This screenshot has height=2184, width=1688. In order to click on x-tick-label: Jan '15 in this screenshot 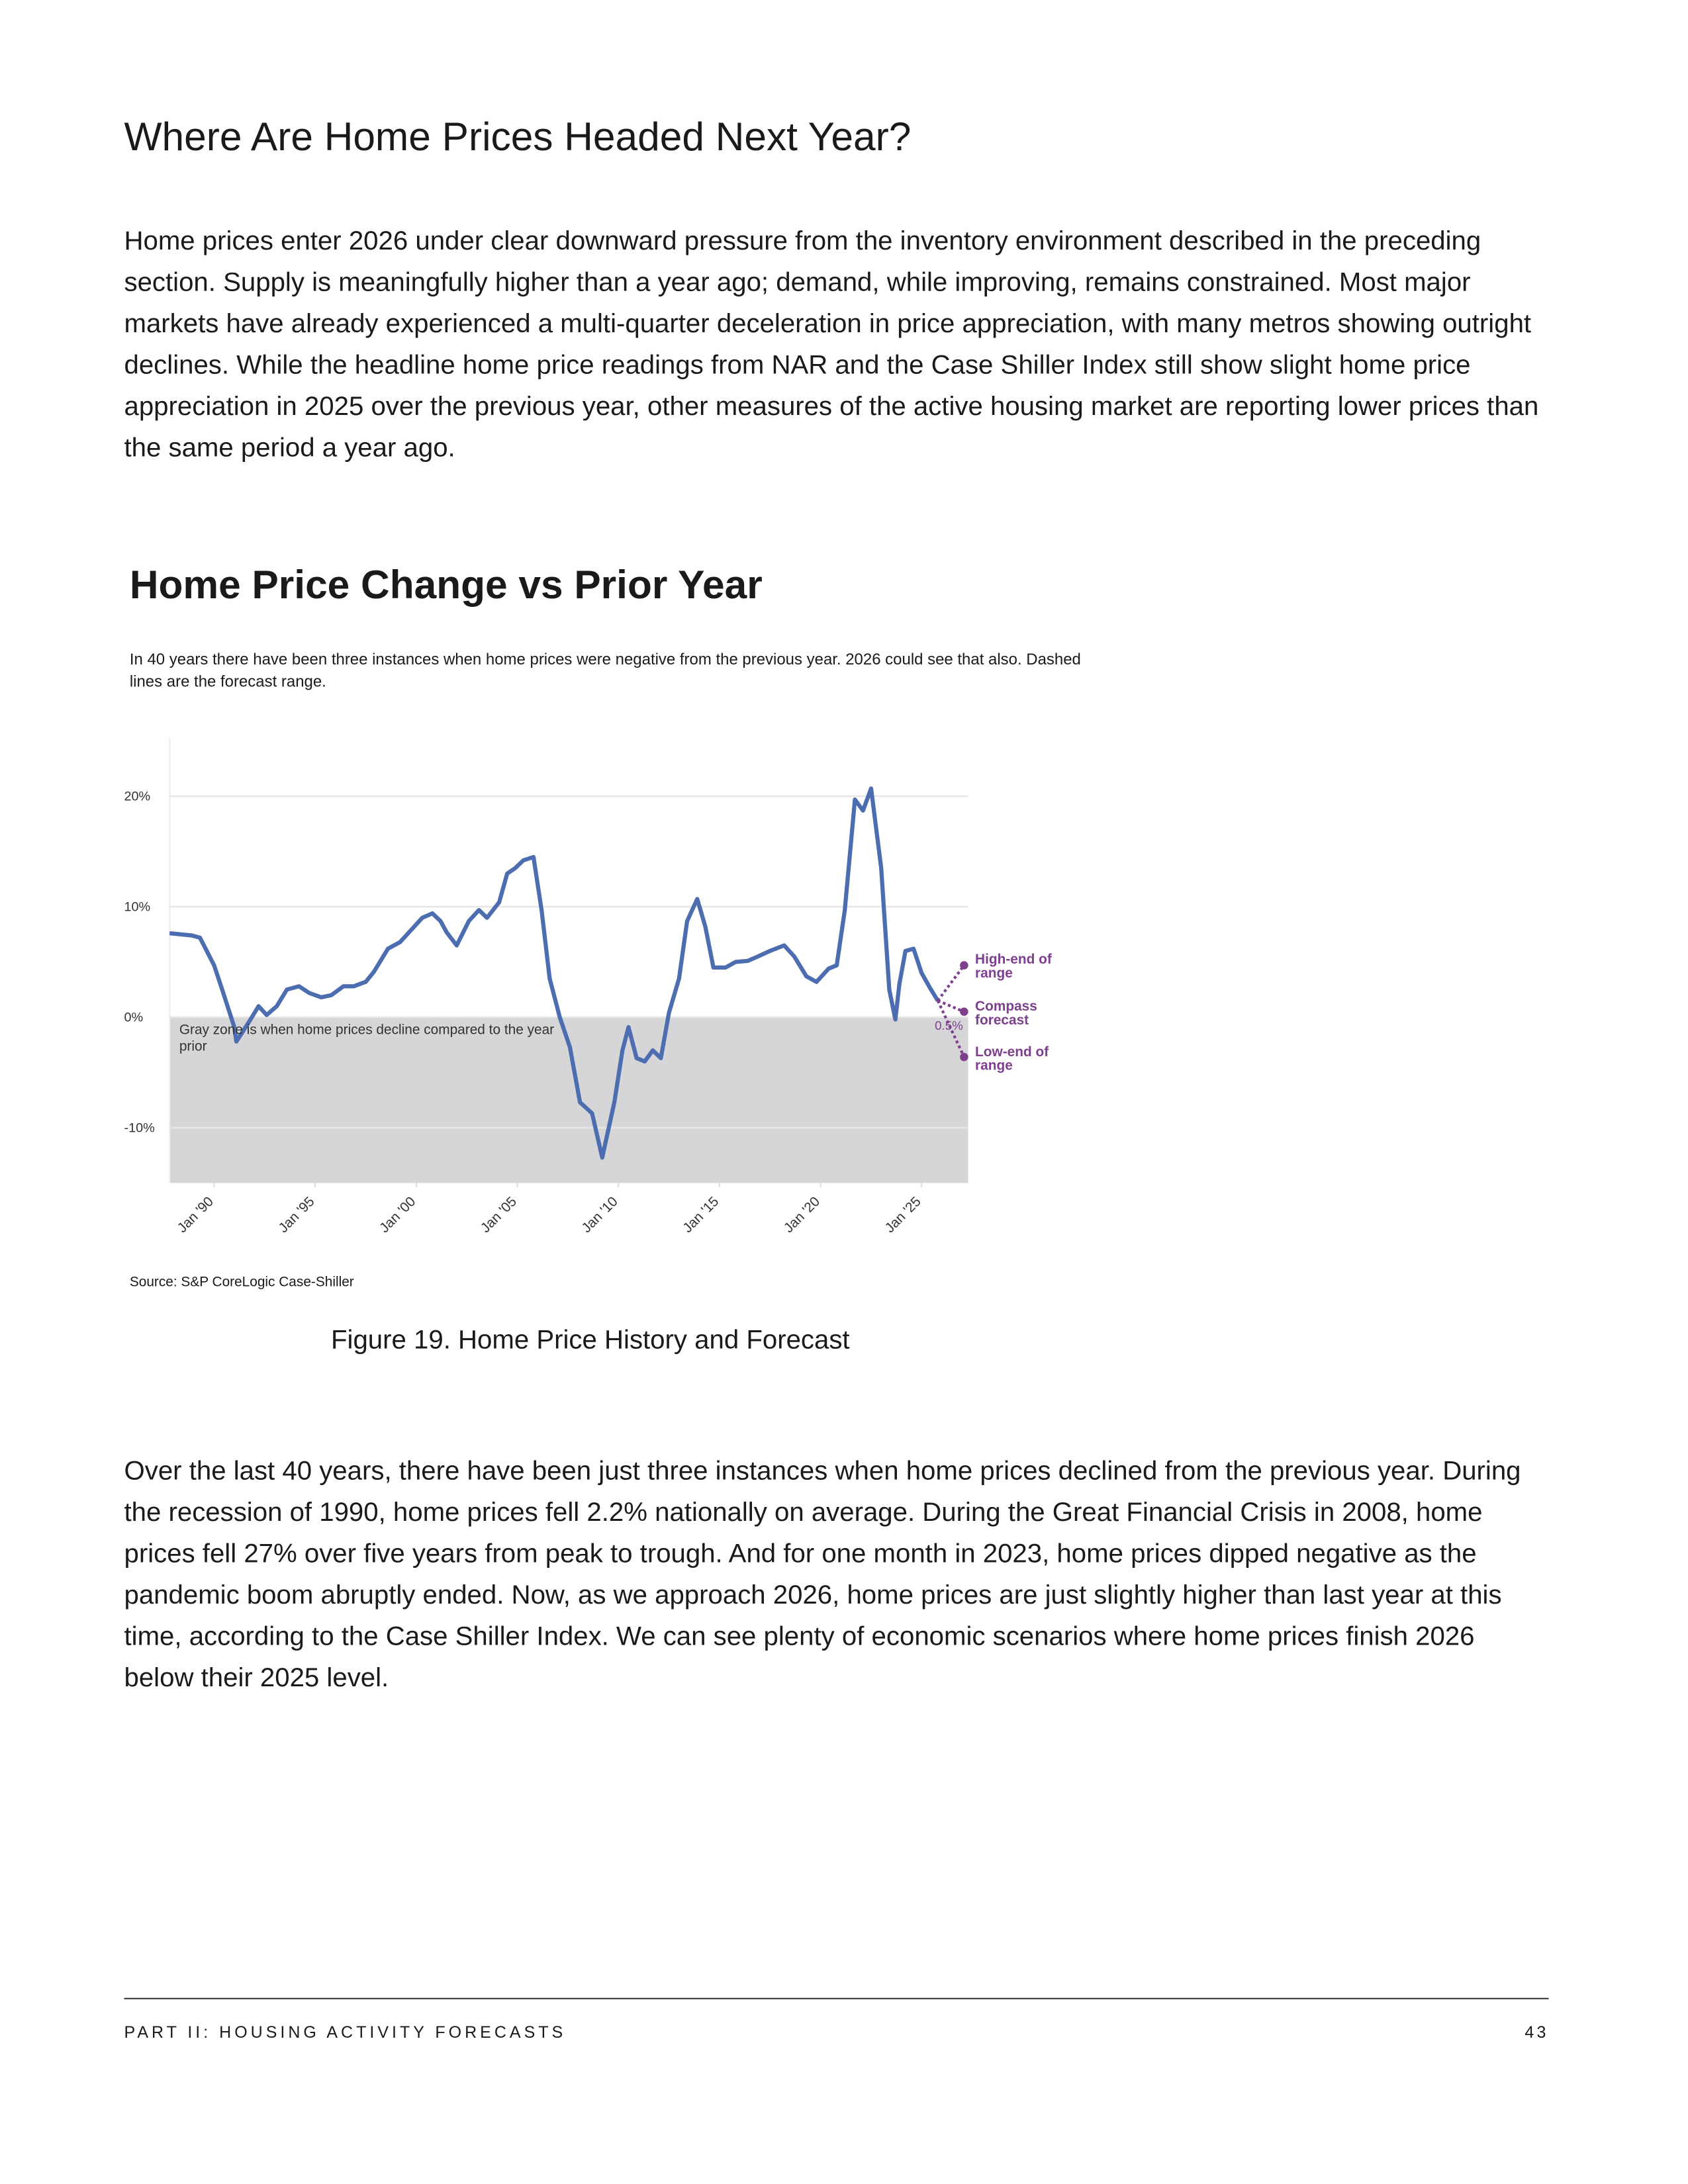, I will do `click(701, 1215)`.